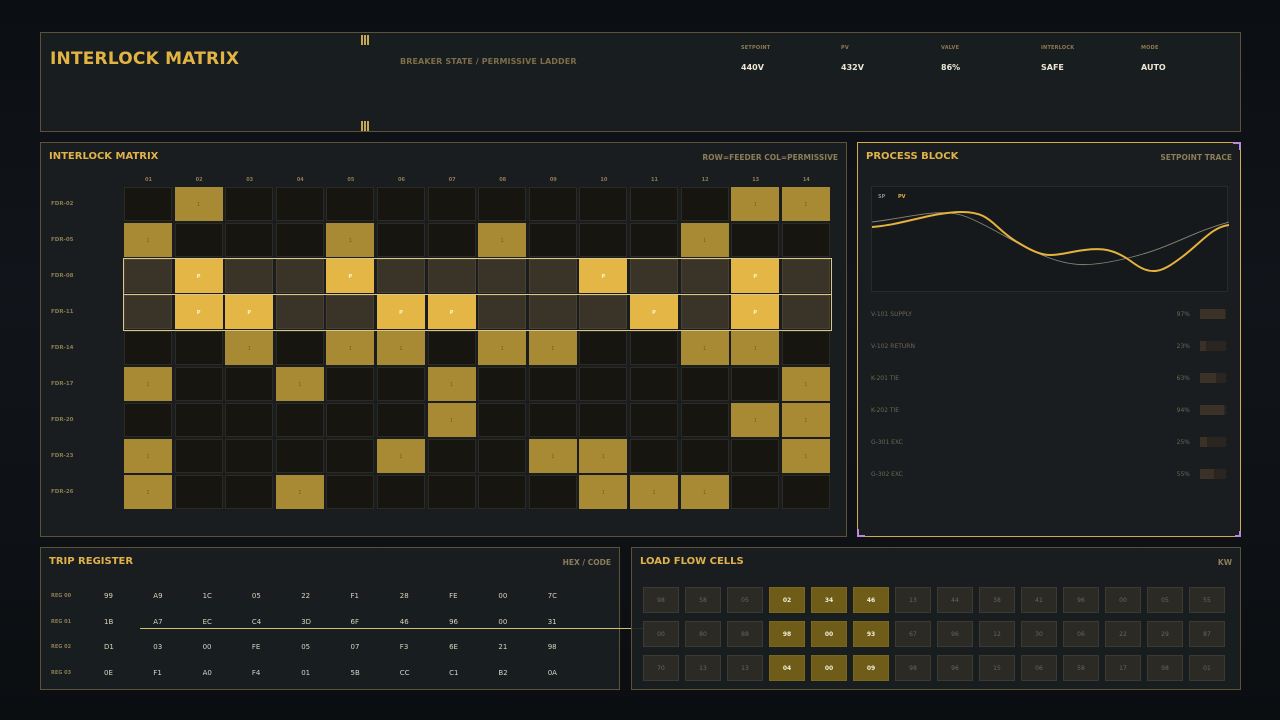 The image size is (1280, 720). Describe the element at coordinates (829, 600) in the screenshot. I see `load-flow-cell: 34` at that location.